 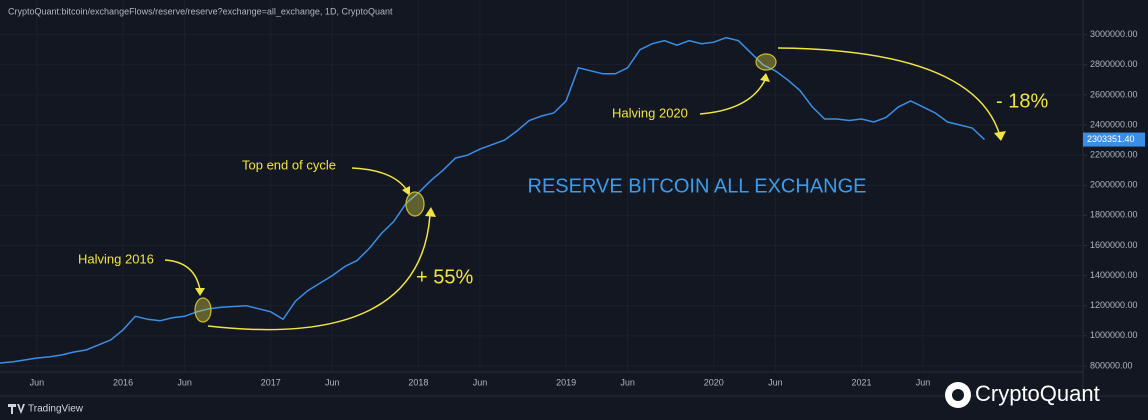 I want to click on x-tick-label: 2020, so click(x=714, y=382).